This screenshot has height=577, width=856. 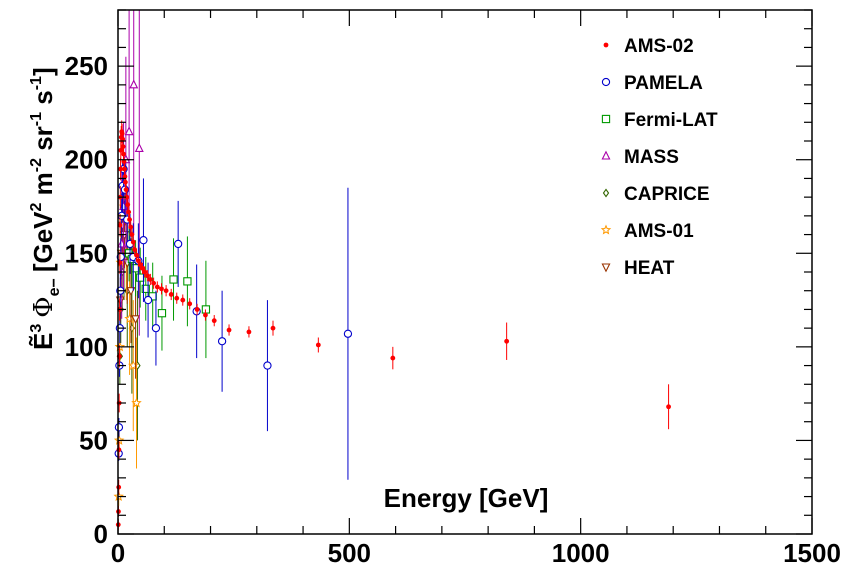 What do you see at coordinates (36, 328) in the screenshot?
I see `y-title-exp3: 3` at bounding box center [36, 328].